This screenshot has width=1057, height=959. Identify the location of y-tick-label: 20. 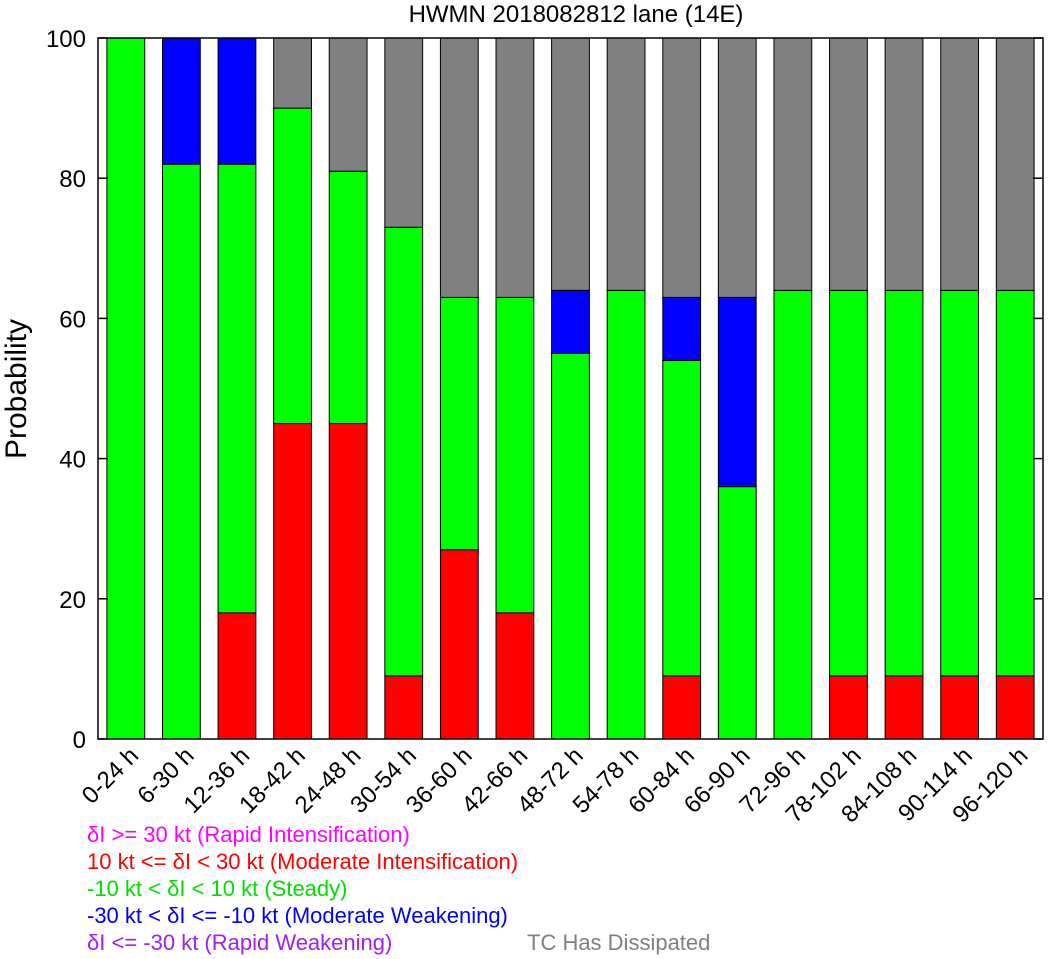
(72, 600).